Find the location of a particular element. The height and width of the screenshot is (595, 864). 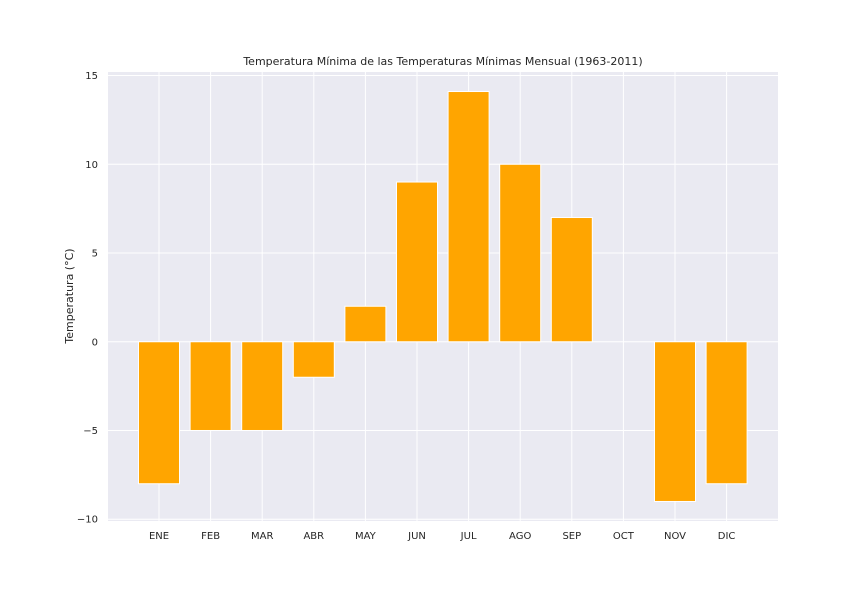

bar-jun is located at coordinates (417, 262).